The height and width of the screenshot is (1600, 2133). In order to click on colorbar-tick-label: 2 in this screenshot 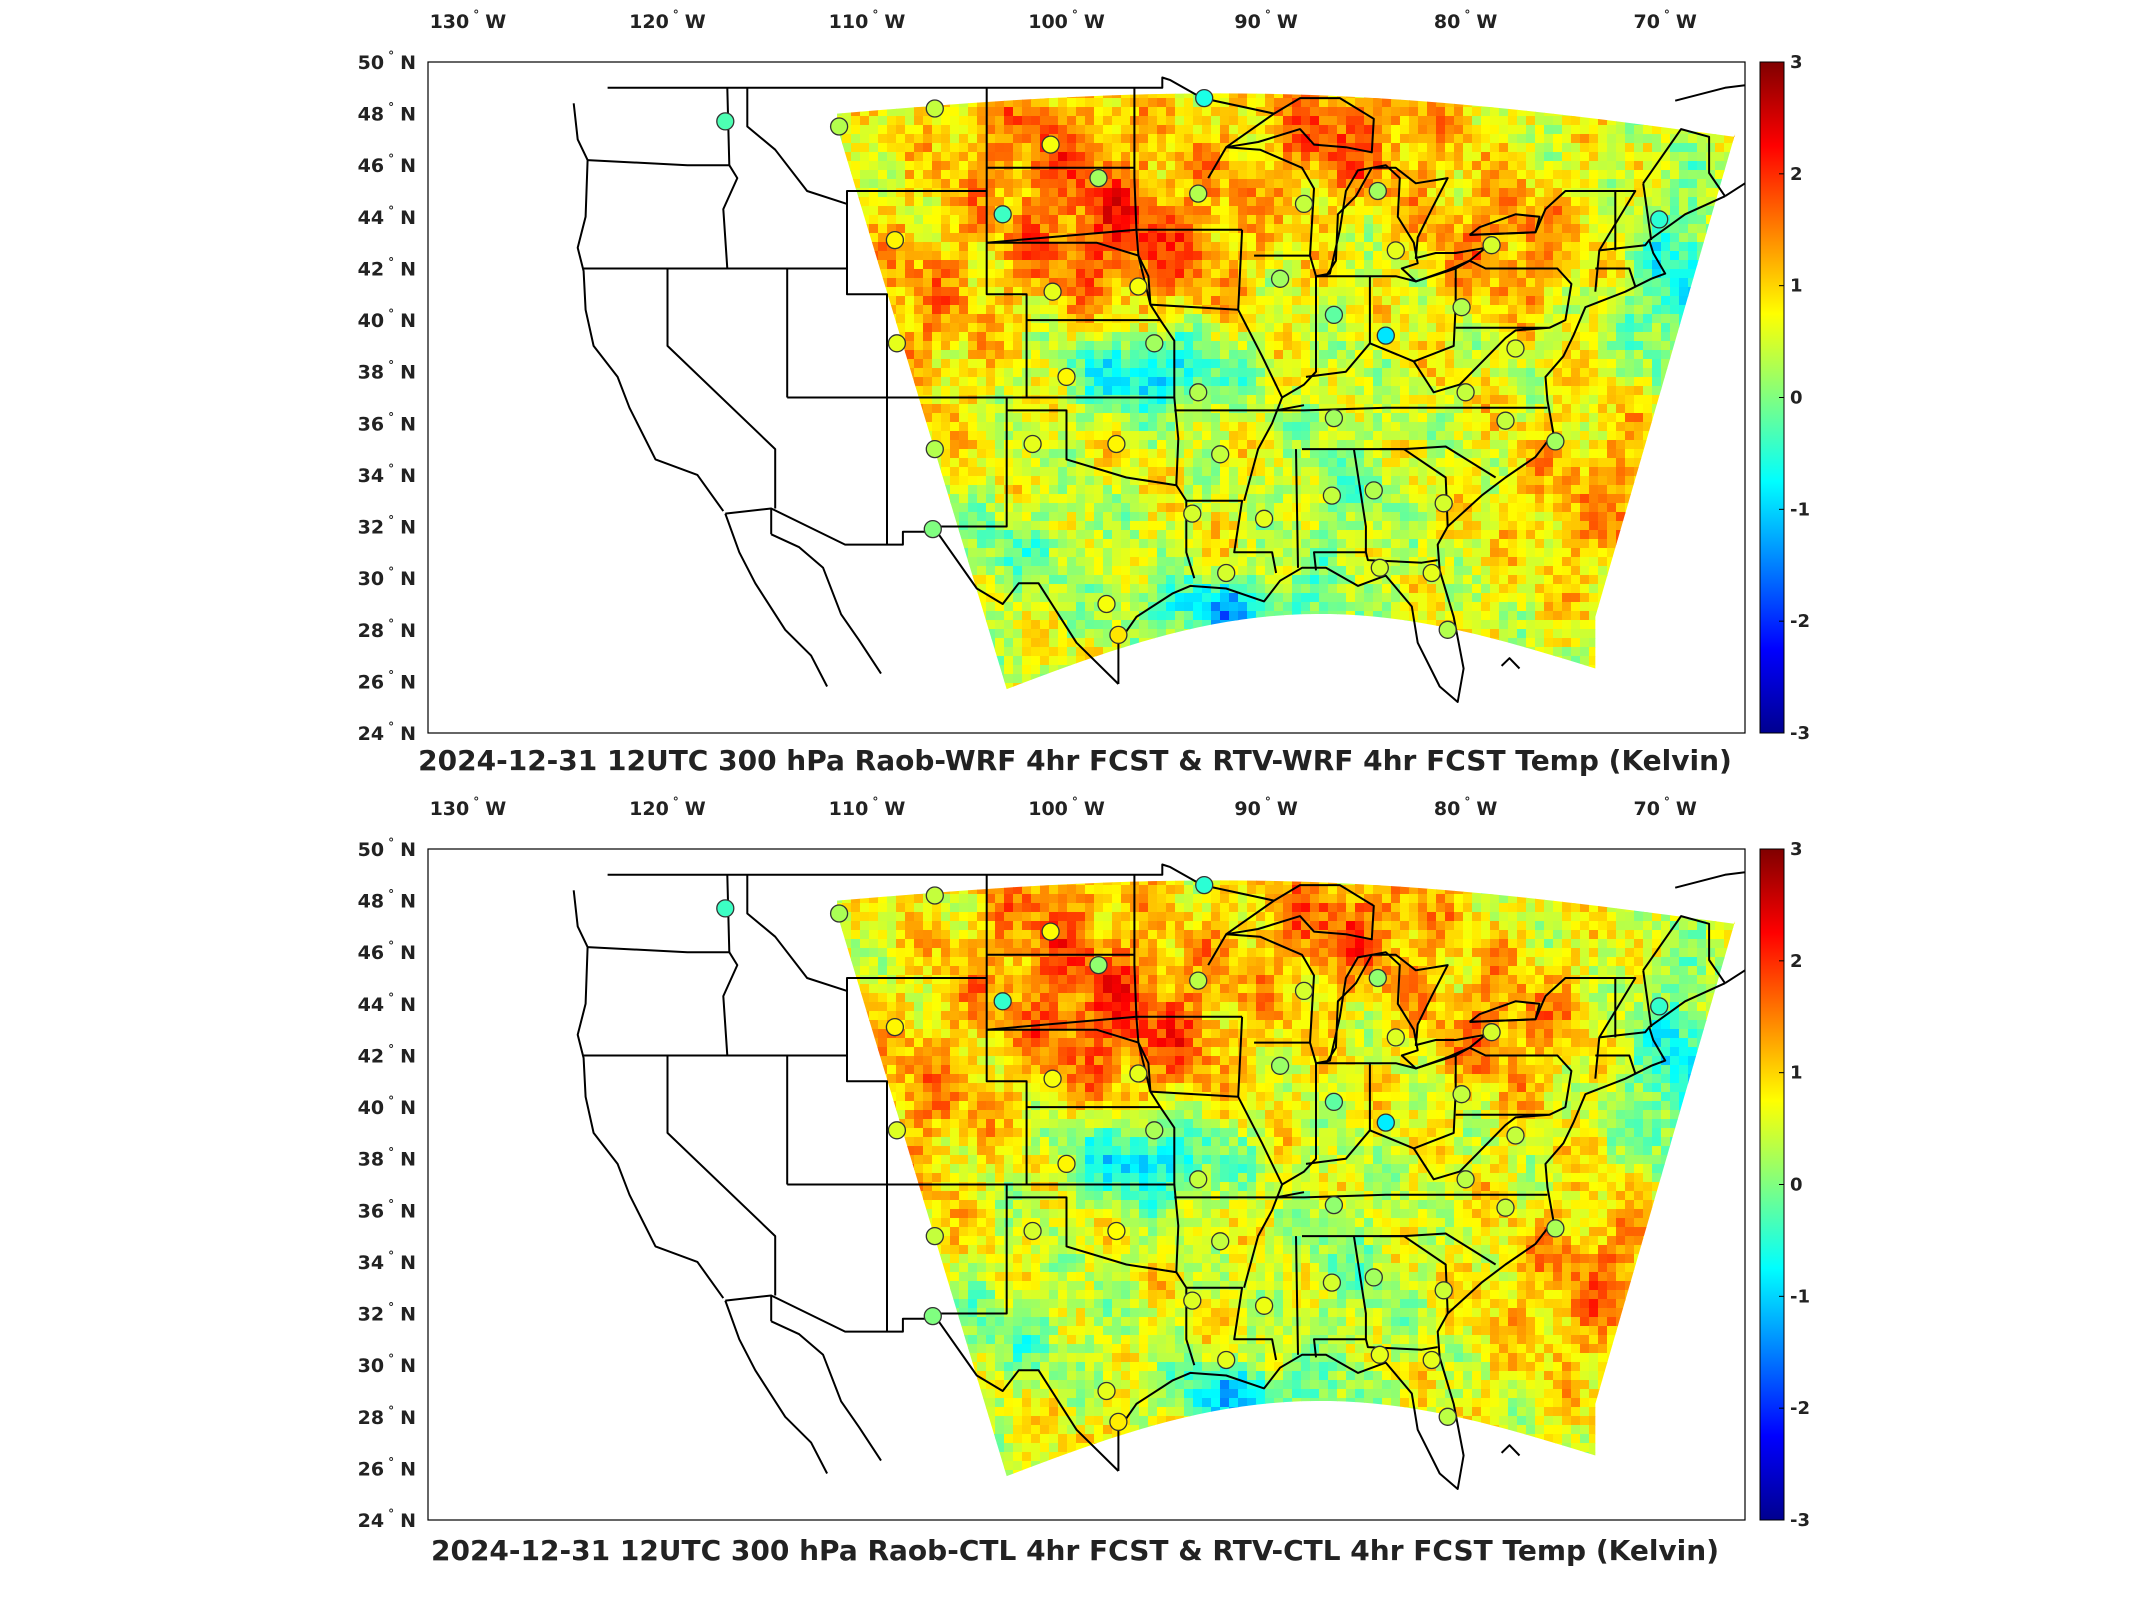, I will do `click(1796, 961)`.